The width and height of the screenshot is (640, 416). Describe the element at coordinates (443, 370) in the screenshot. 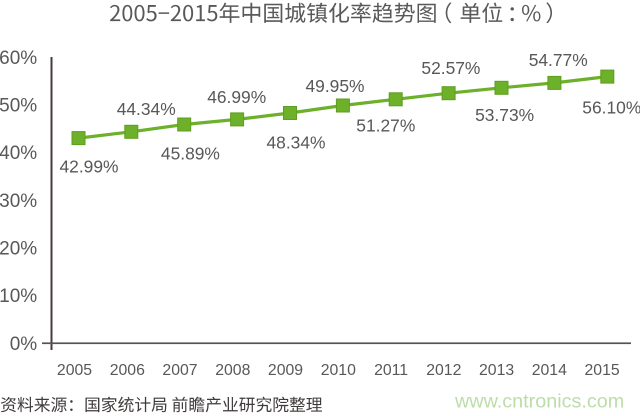

I see `svg-text: 2012` at that location.